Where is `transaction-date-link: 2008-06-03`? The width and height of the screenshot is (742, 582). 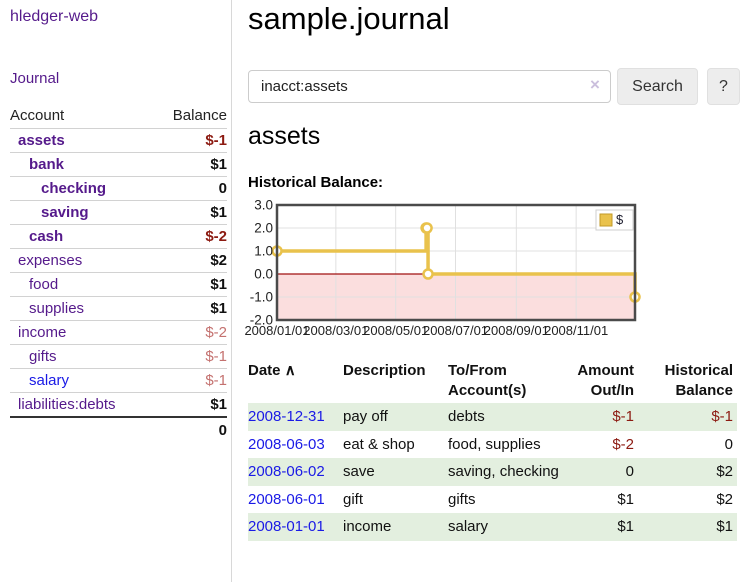
transaction-date-link: 2008-06-03 is located at coordinates (286, 444).